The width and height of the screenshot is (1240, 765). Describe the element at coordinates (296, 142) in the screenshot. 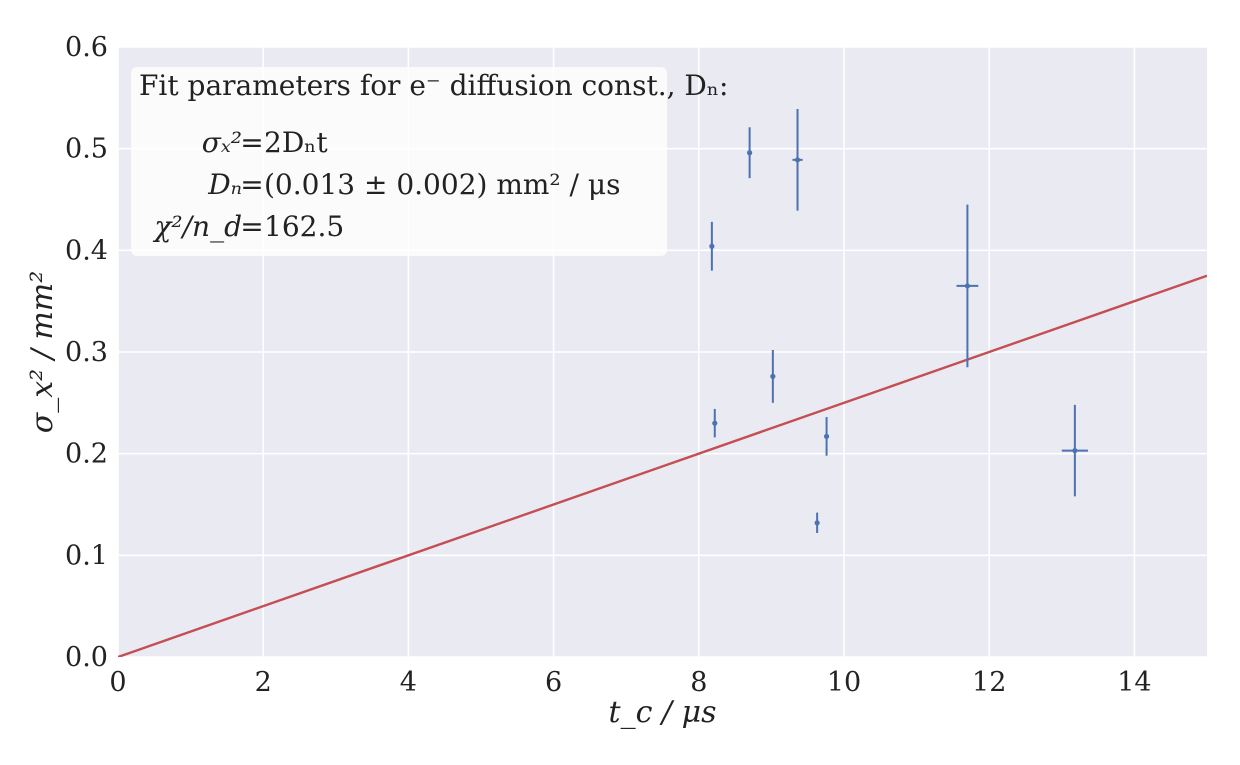

I see `legend-equation-rhs: 2Dₙt` at that location.